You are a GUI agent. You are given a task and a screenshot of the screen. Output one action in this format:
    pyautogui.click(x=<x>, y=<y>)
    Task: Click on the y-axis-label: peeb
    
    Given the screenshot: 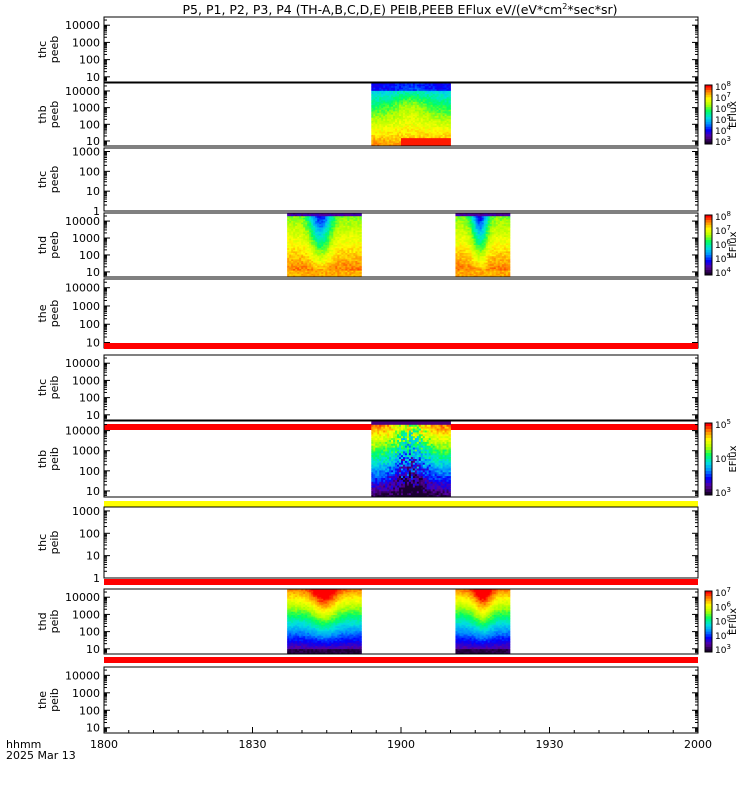 What is the action you would take?
    pyautogui.click(x=54, y=245)
    